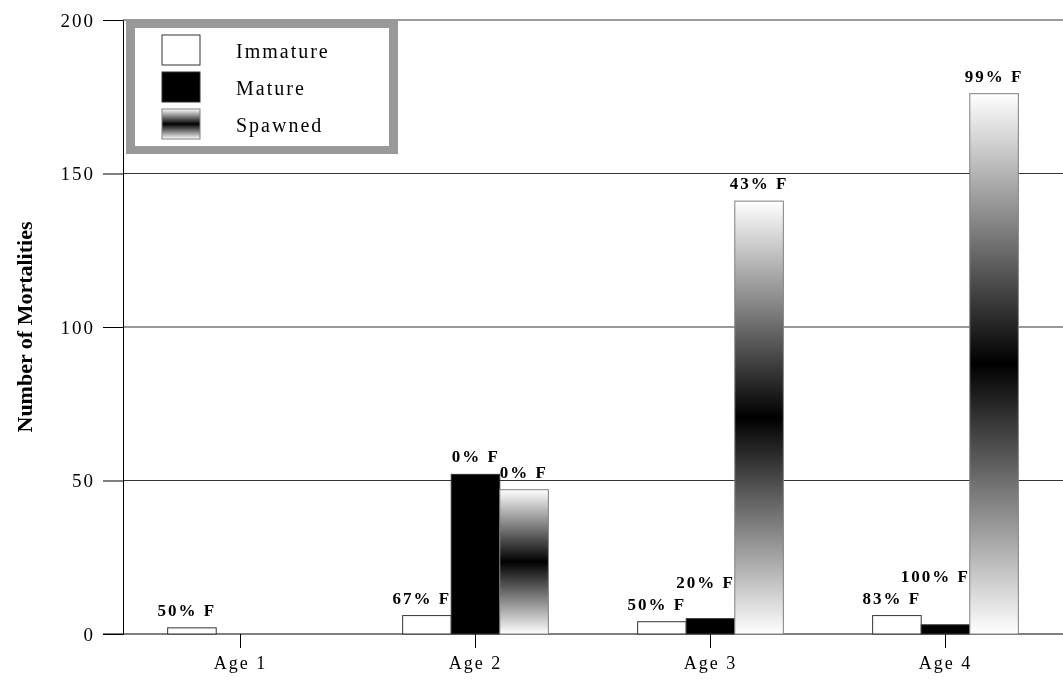  I want to click on x-tick-label: Age 1, so click(240, 662).